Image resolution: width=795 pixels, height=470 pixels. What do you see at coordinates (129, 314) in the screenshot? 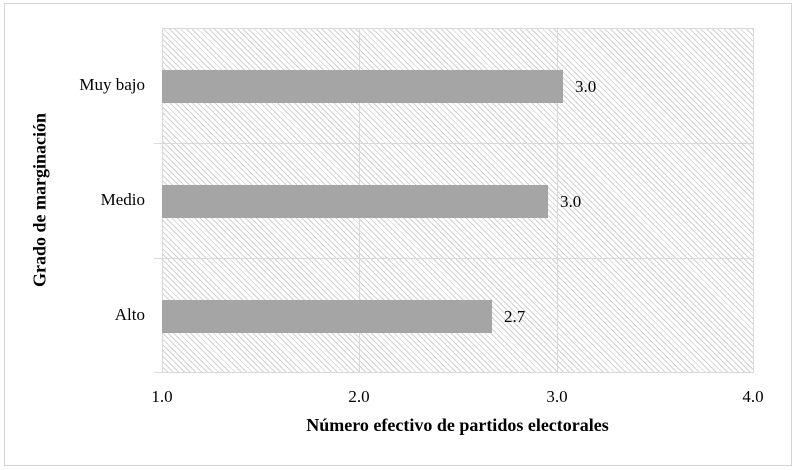
I see `category-label-alto: Alto` at bounding box center [129, 314].